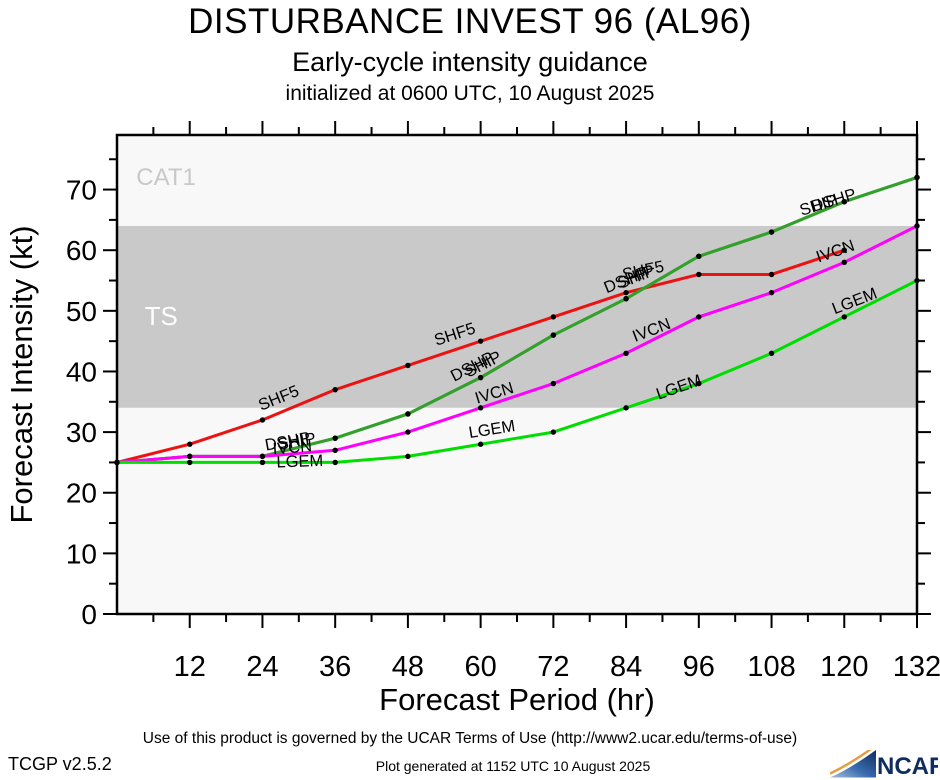 This screenshot has height=780, width=940. I want to click on data-point-shf5-120h, so click(844, 250).